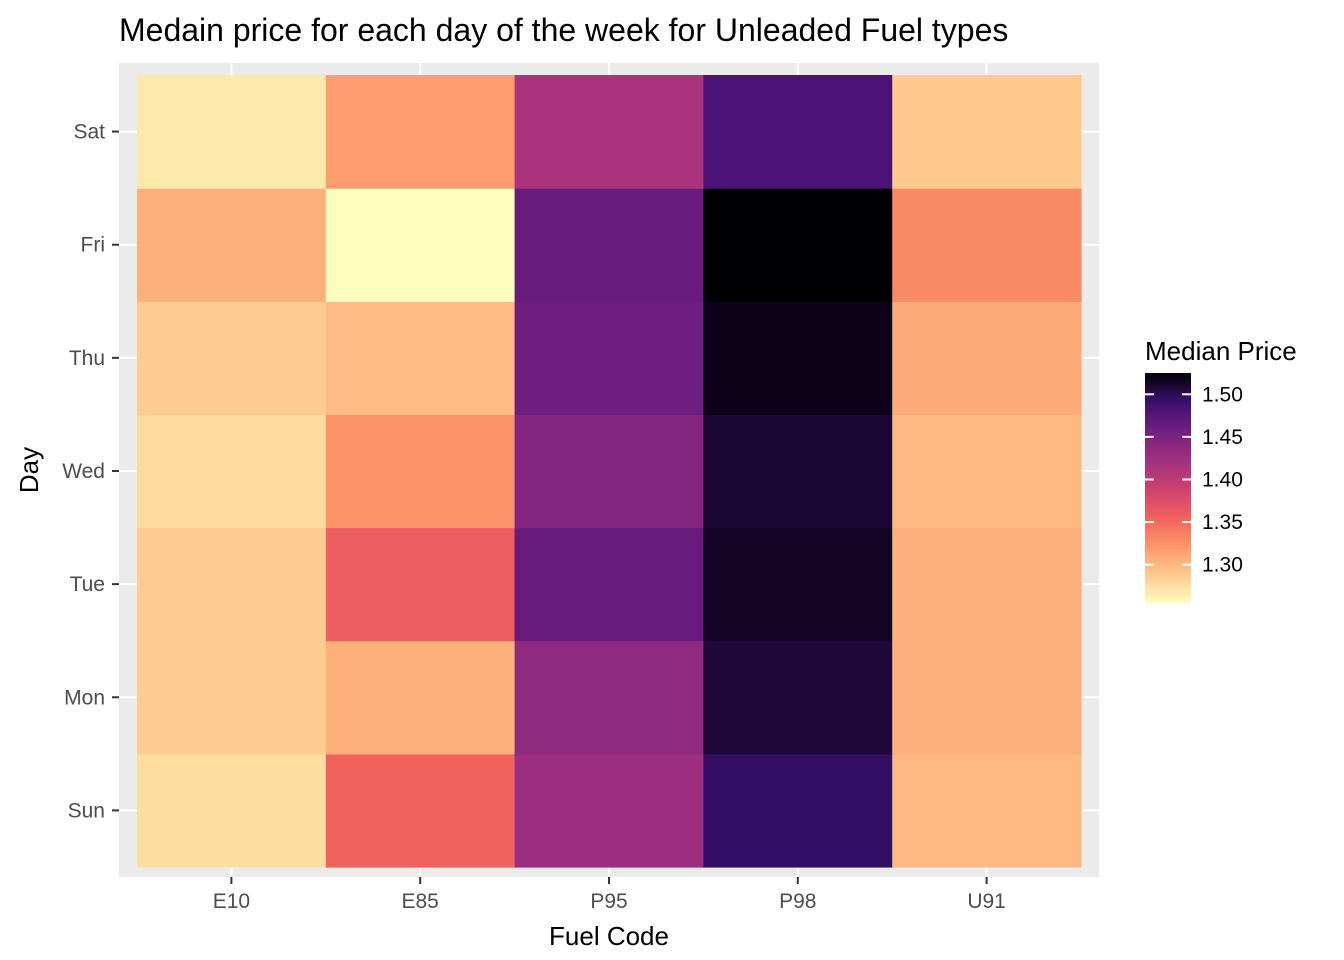  Describe the element at coordinates (232, 245) in the screenshot. I see `heatmap-cell-e10-fri` at that location.